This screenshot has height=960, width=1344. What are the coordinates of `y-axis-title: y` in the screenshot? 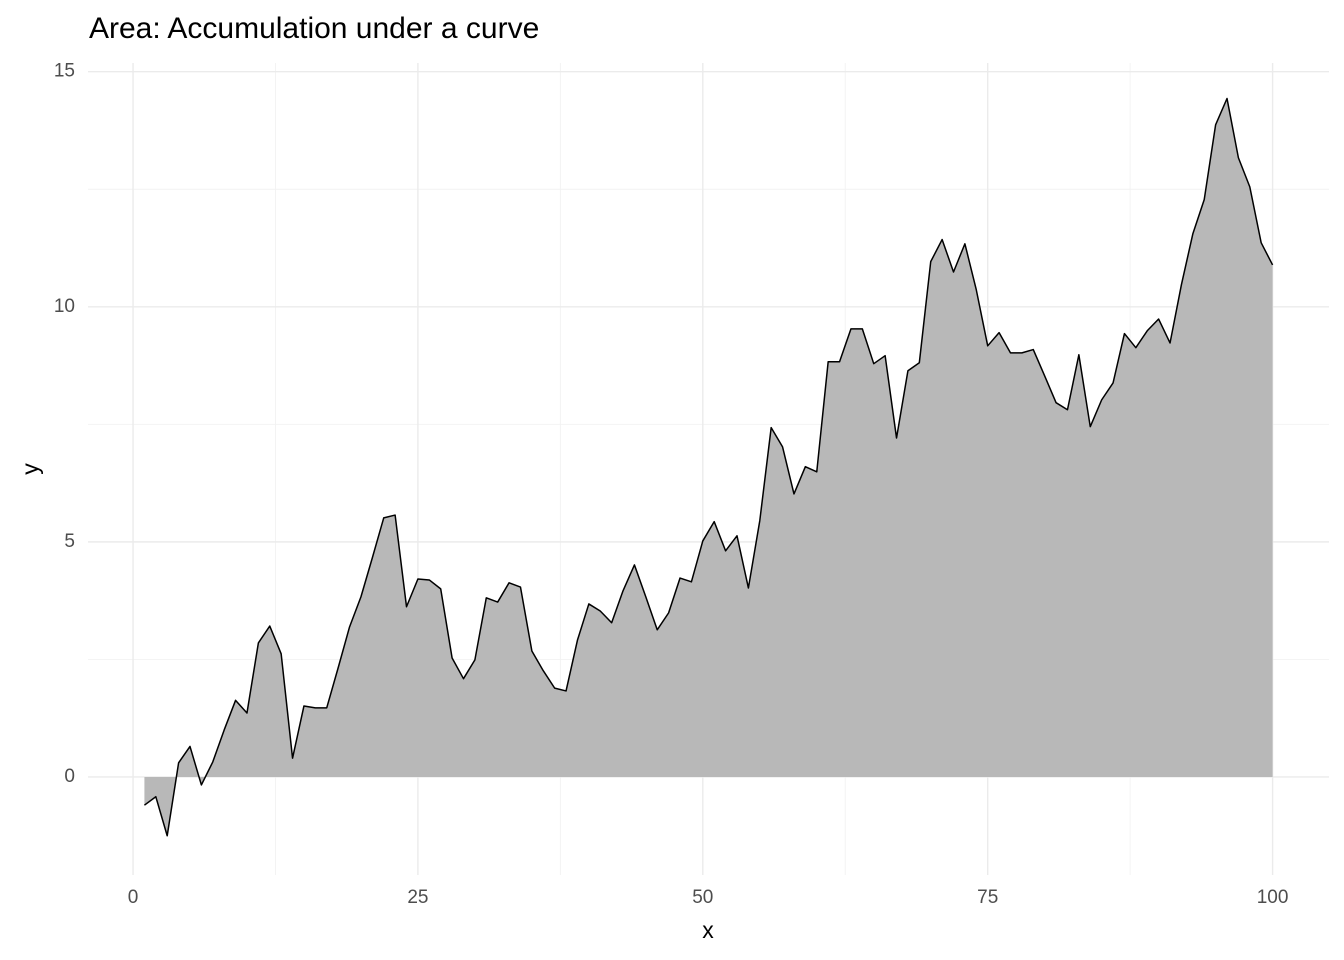 It's located at (30, 469).